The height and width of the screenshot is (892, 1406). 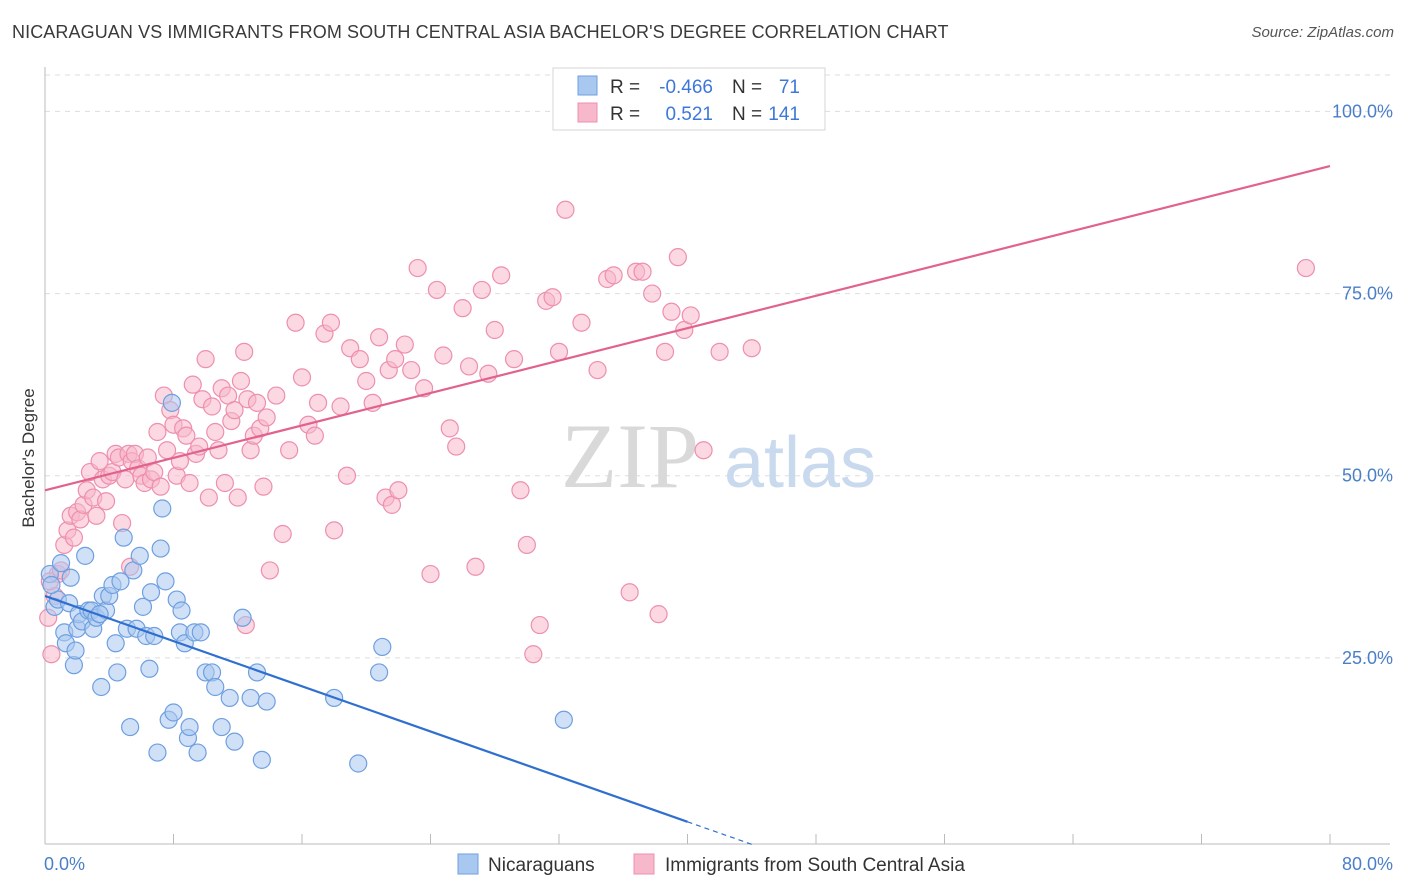 I want to click on legend-label-nicaraguans: Nicaraguans, so click(x=541, y=865).